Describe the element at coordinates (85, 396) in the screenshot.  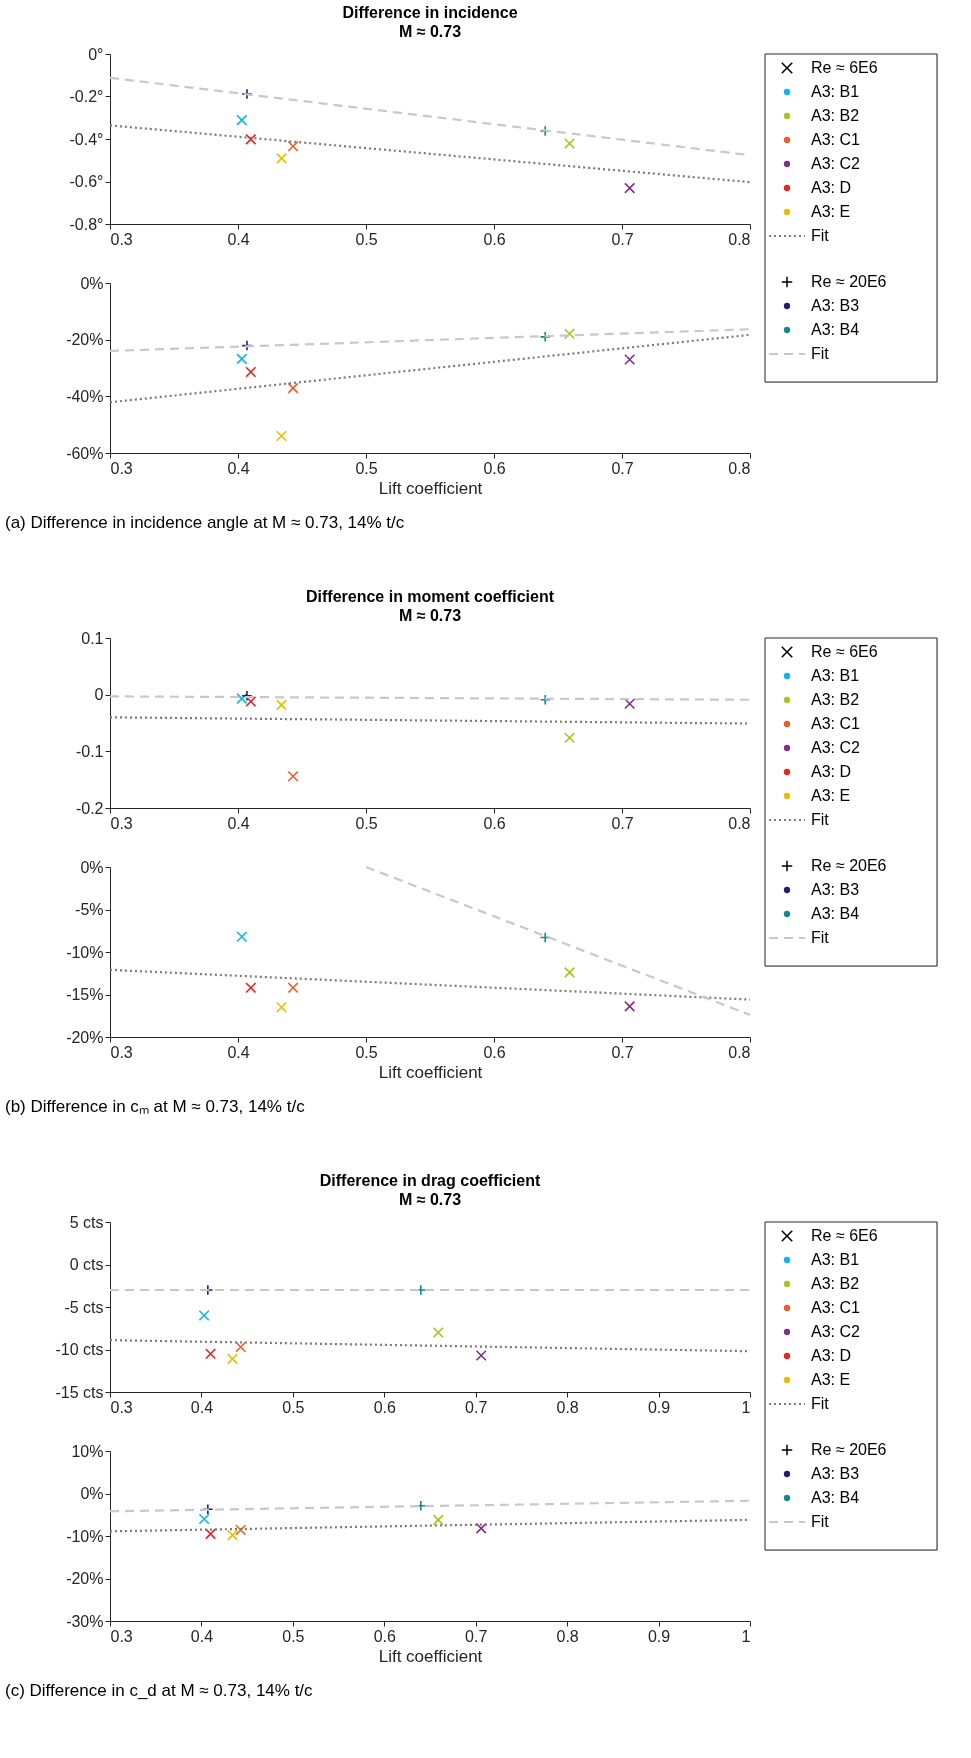
I see `y-tick-label: -40%` at that location.